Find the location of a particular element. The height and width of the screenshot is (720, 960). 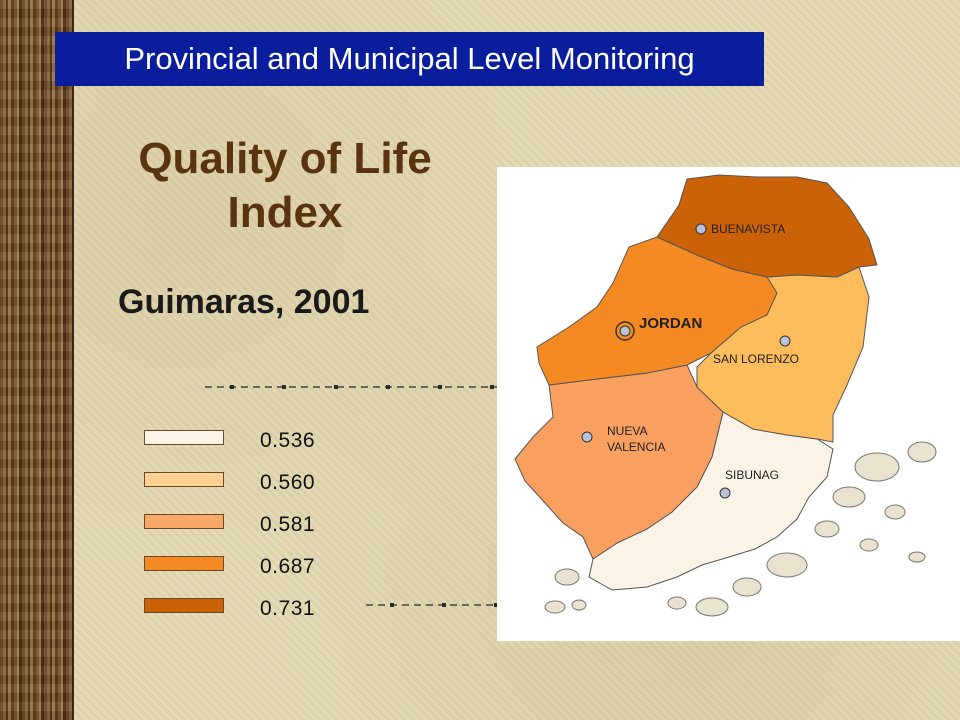

town-marker-jordan-outer is located at coordinates (625, 331).